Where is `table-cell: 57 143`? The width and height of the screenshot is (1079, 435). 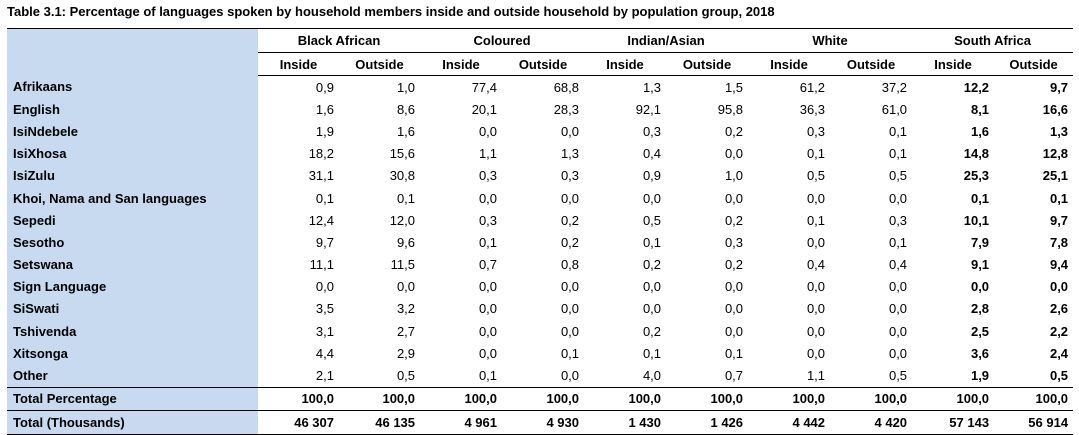
table-cell: 57 143 is located at coordinates (953, 422).